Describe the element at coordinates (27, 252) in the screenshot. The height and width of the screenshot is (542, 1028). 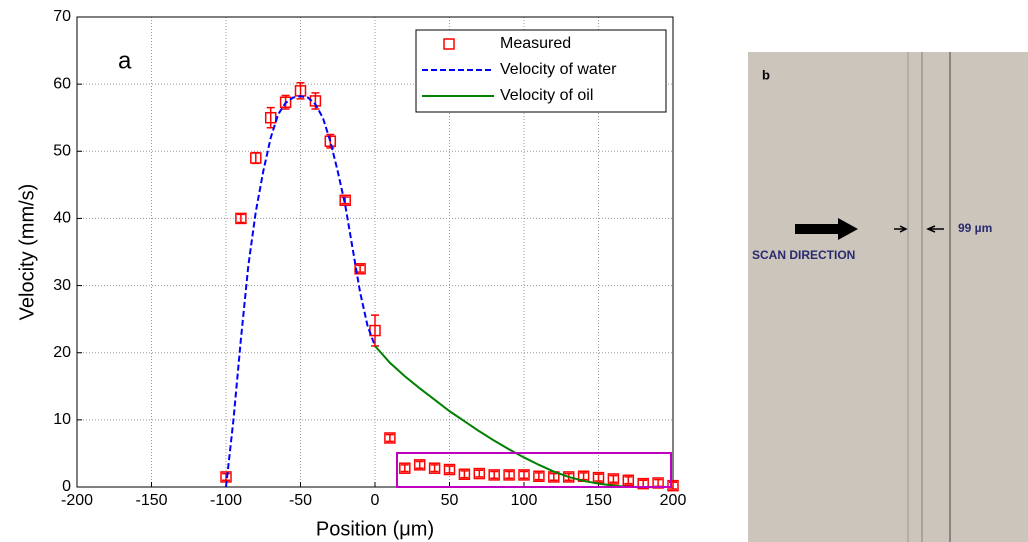
I see `y-axis-label: Velocity (mm/s)` at that location.